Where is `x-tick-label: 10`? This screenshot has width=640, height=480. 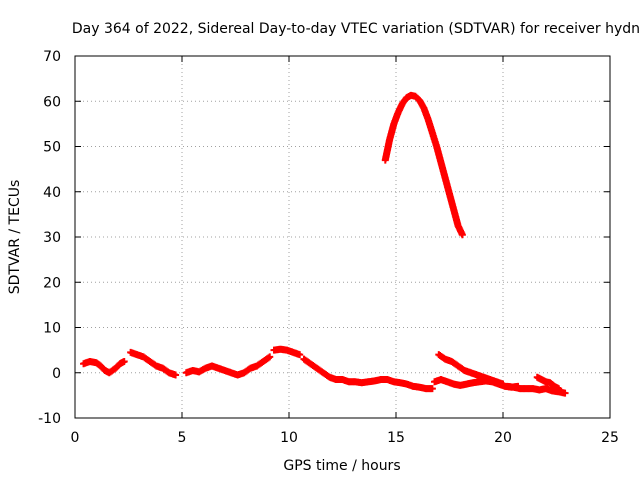 x-tick-label: 10 is located at coordinates (289, 438).